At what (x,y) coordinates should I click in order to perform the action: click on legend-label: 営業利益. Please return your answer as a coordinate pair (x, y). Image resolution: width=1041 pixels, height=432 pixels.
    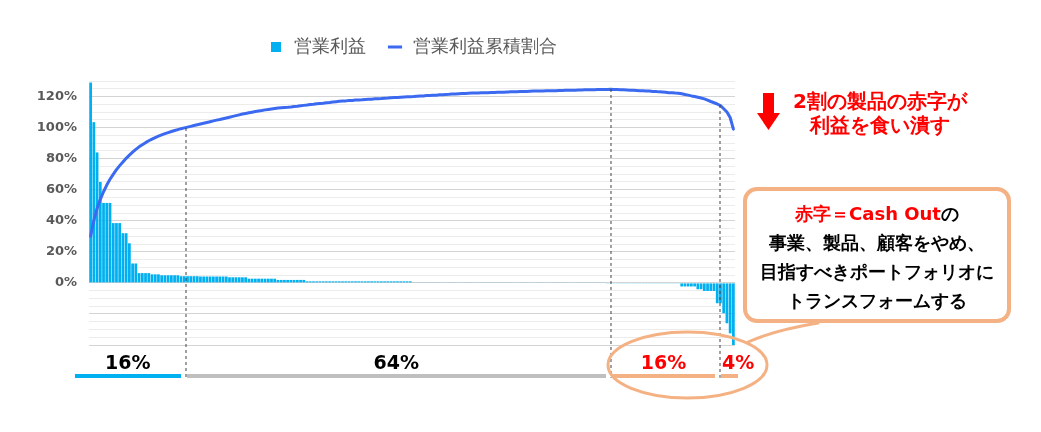
    Looking at the image, I should click on (330, 45).